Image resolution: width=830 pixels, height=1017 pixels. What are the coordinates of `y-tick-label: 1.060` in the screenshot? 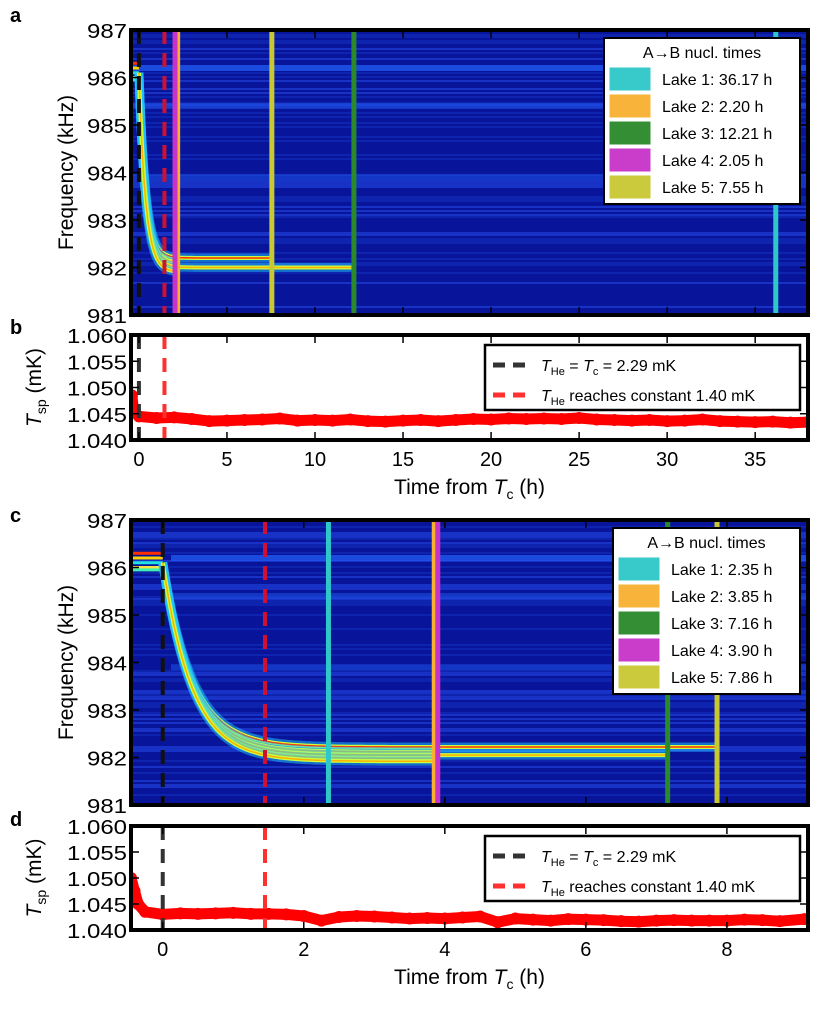 It's located at (97, 337).